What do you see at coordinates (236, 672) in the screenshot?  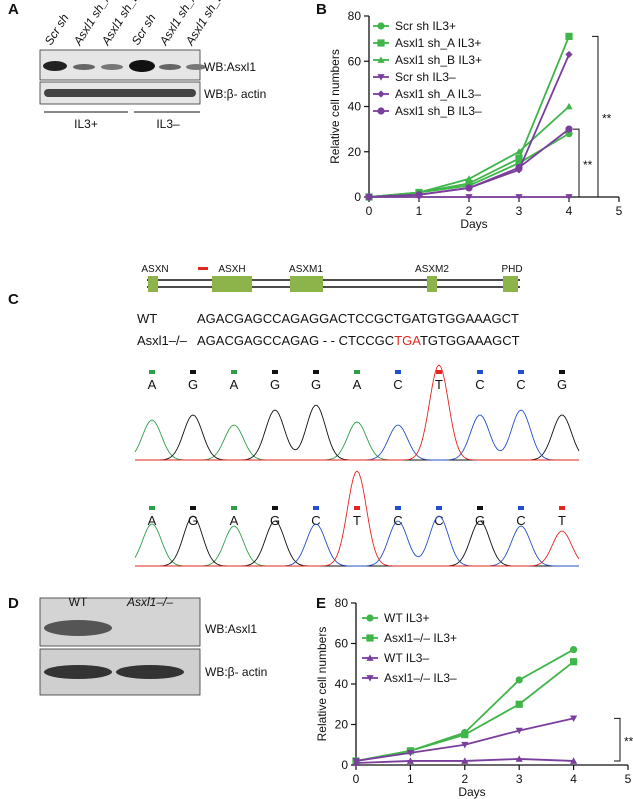 I see `blot-label: WB:β- actin` at bounding box center [236, 672].